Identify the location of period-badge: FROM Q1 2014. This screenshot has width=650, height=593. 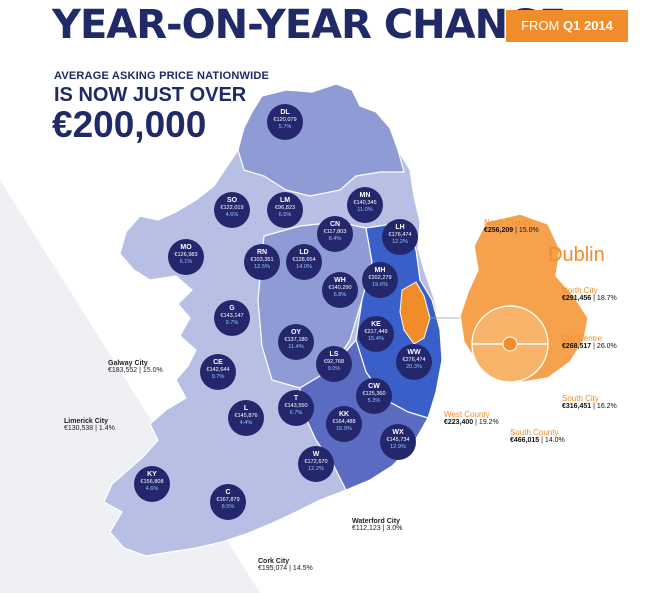
(567, 26).